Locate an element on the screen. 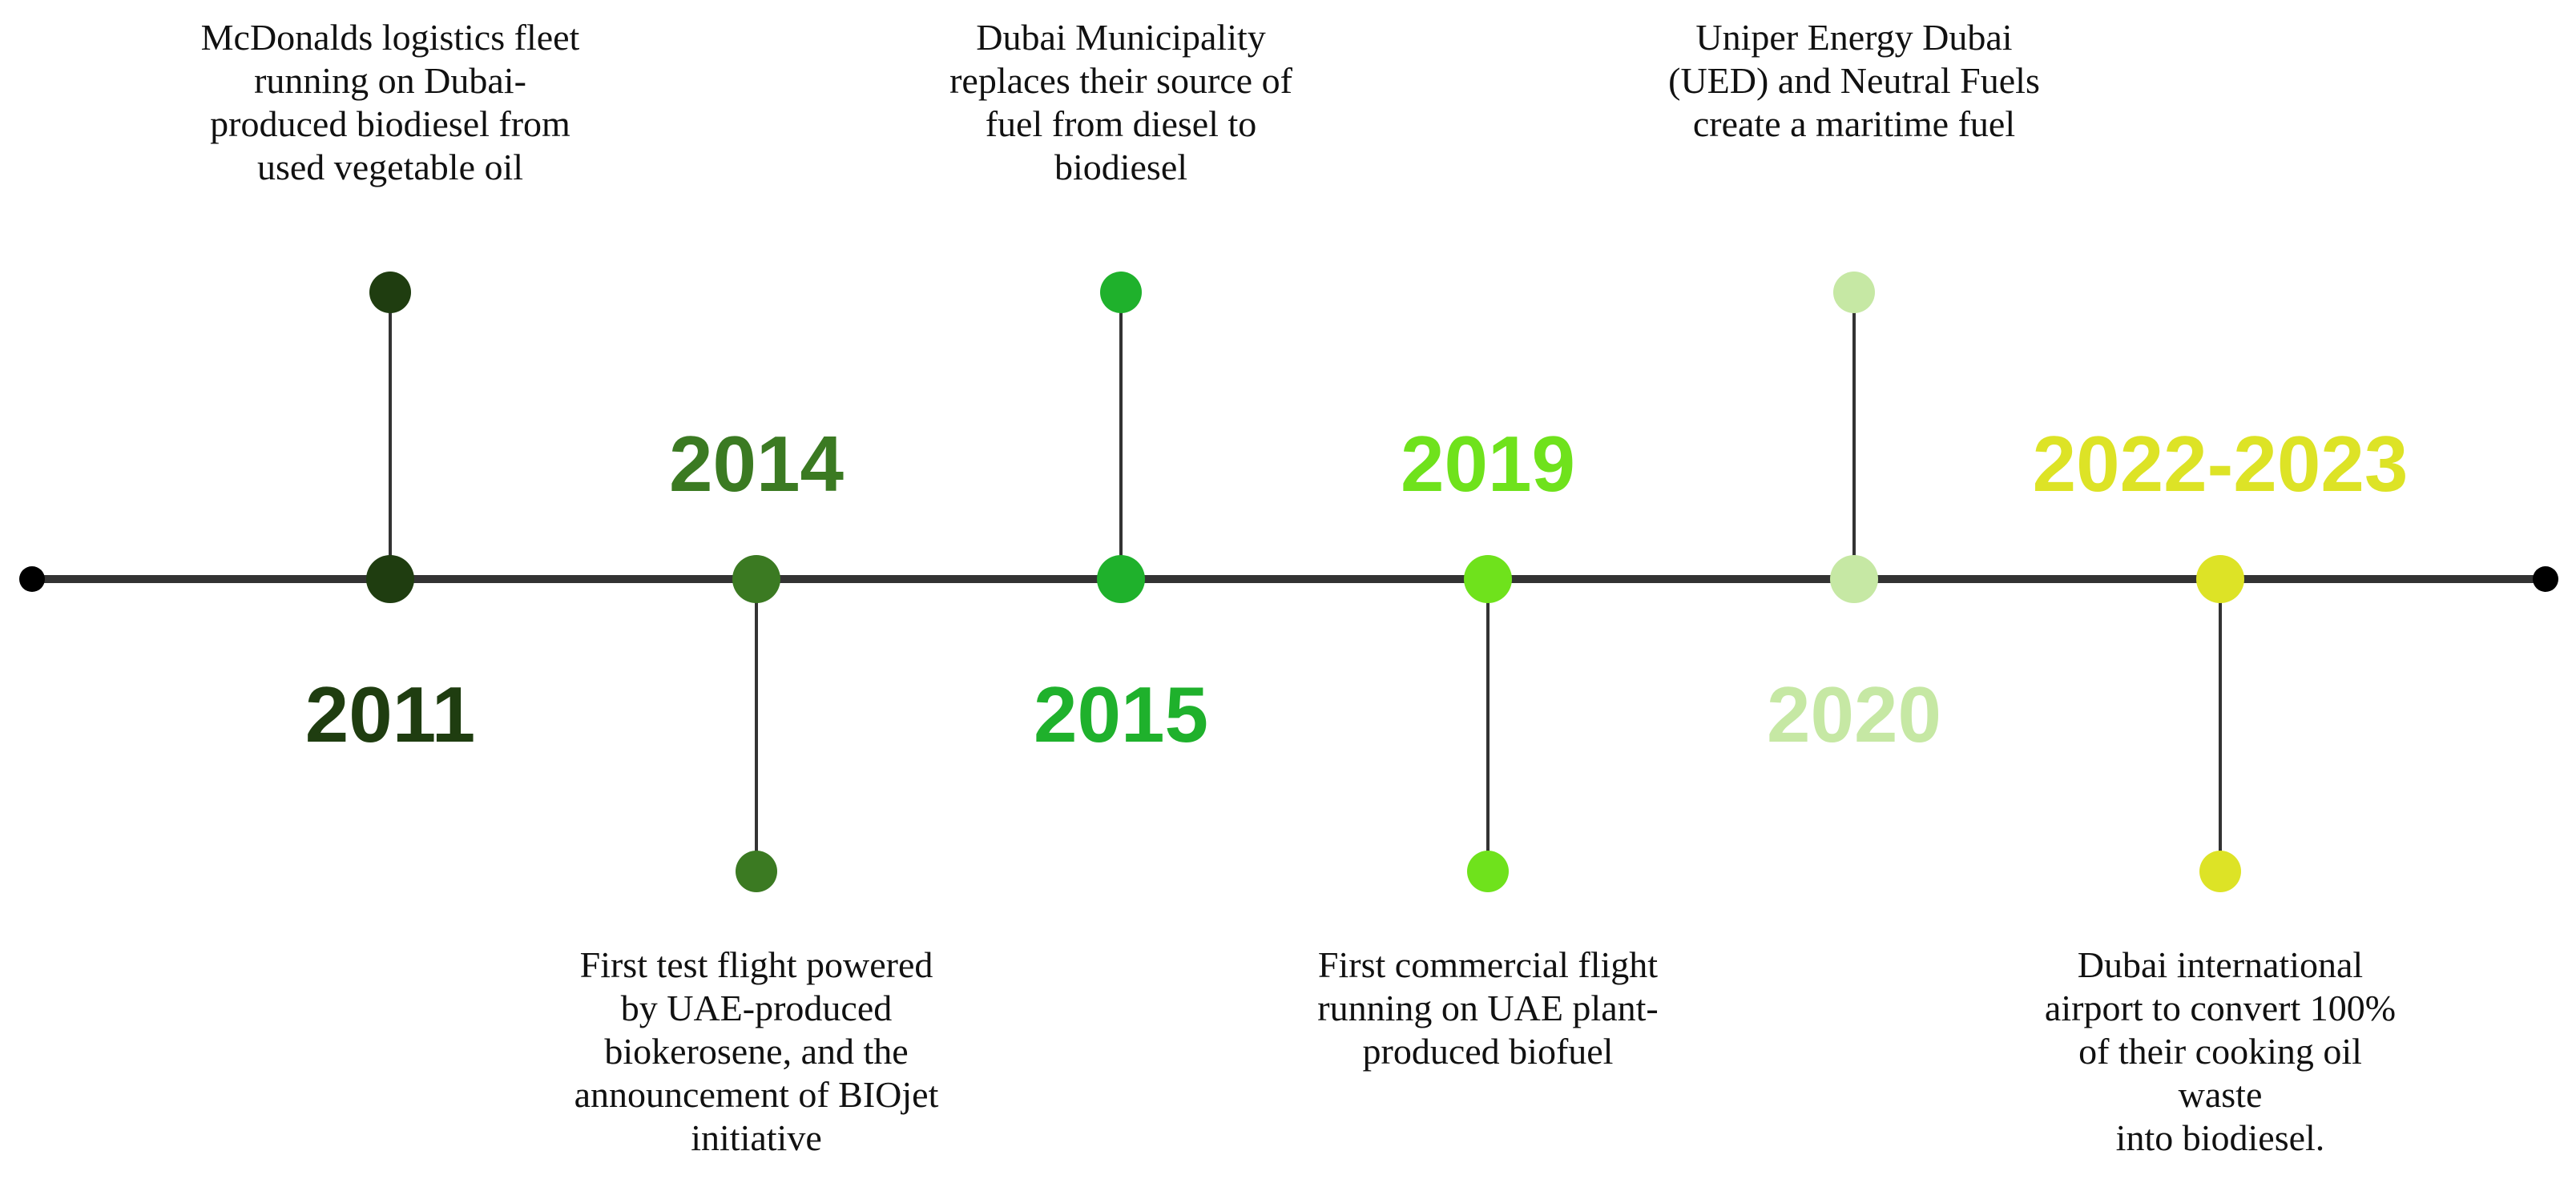 The width and height of the screenshot is (2576, 1203). axis-end-dot is located at coordinates (2545, 579).